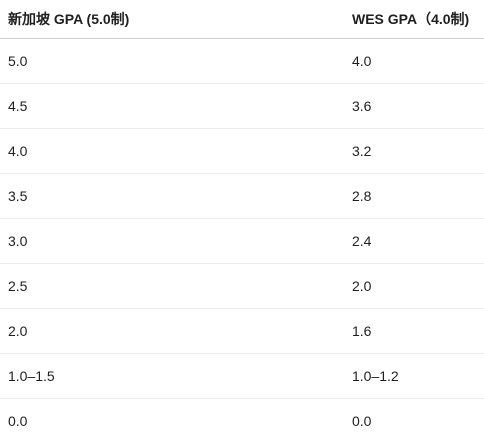 Image resolution: width=484 pixels, height=443 pixels. What do you see at coordinates (171, 19) in the screenshot?
I see `header-singapore-gpa: 新加坡 GPA (5.0制)` at bounding box center [171, 19].